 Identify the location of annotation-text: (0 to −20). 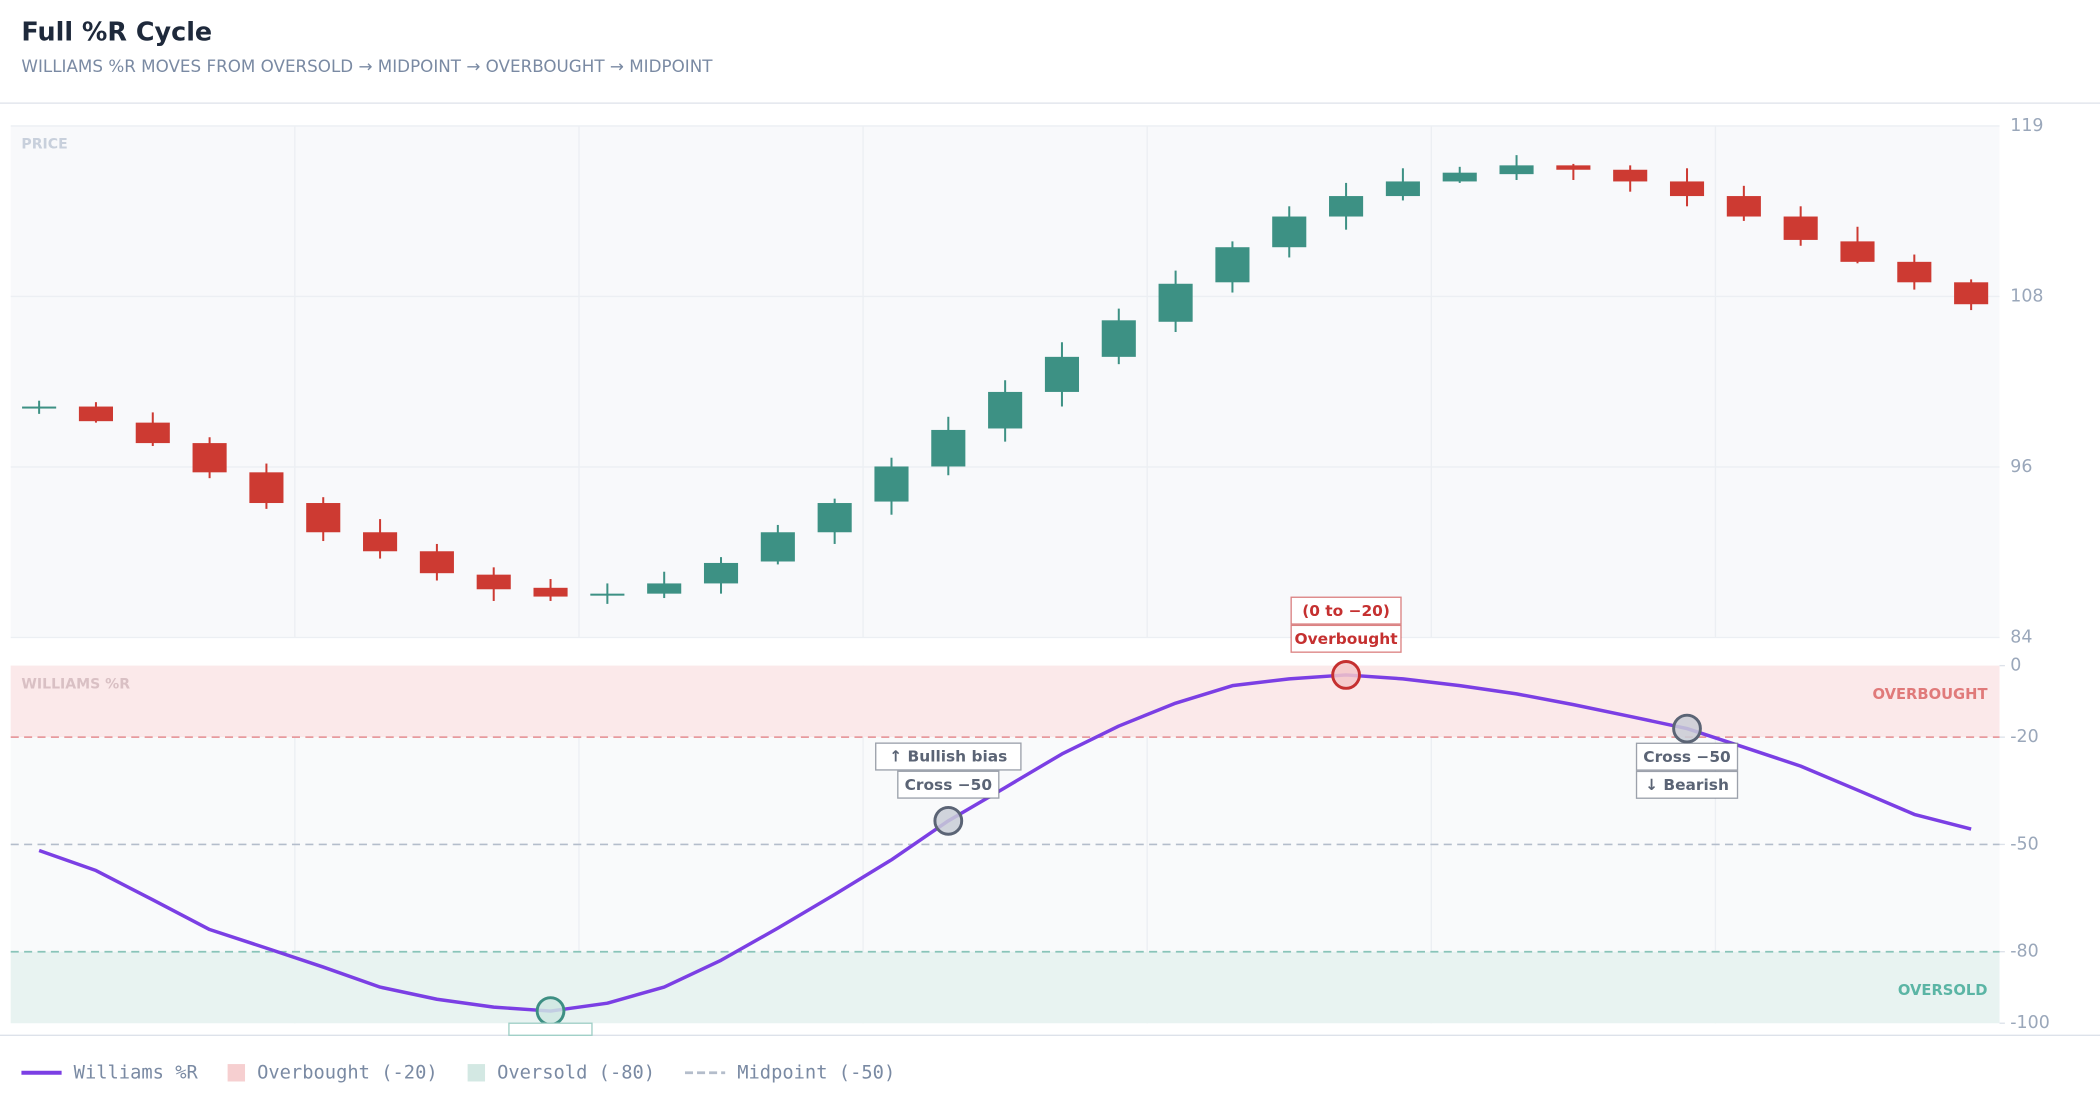
(1346, 611).